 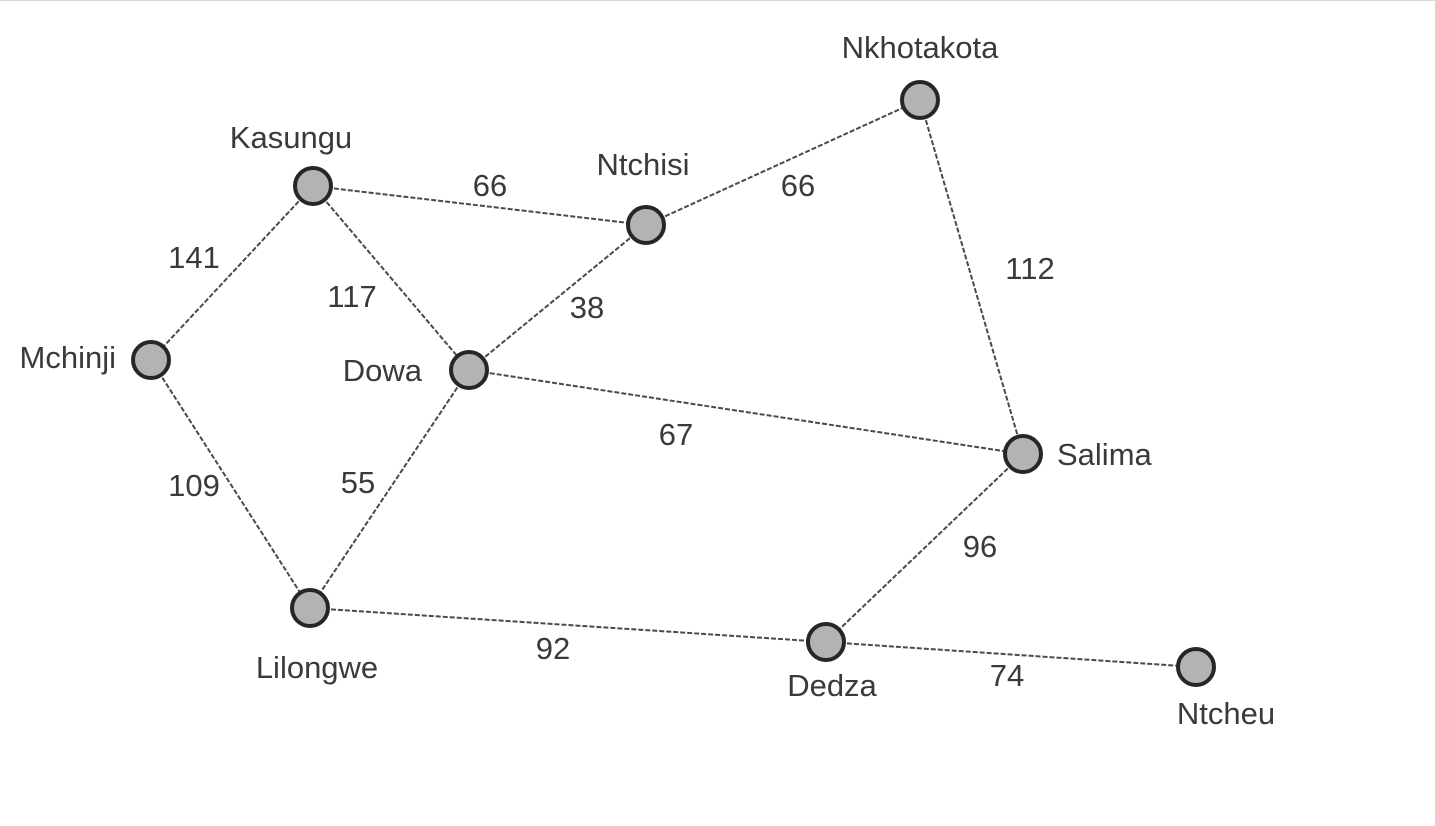 I want to click on node-ntcheu, so click(x=1196, y=667).